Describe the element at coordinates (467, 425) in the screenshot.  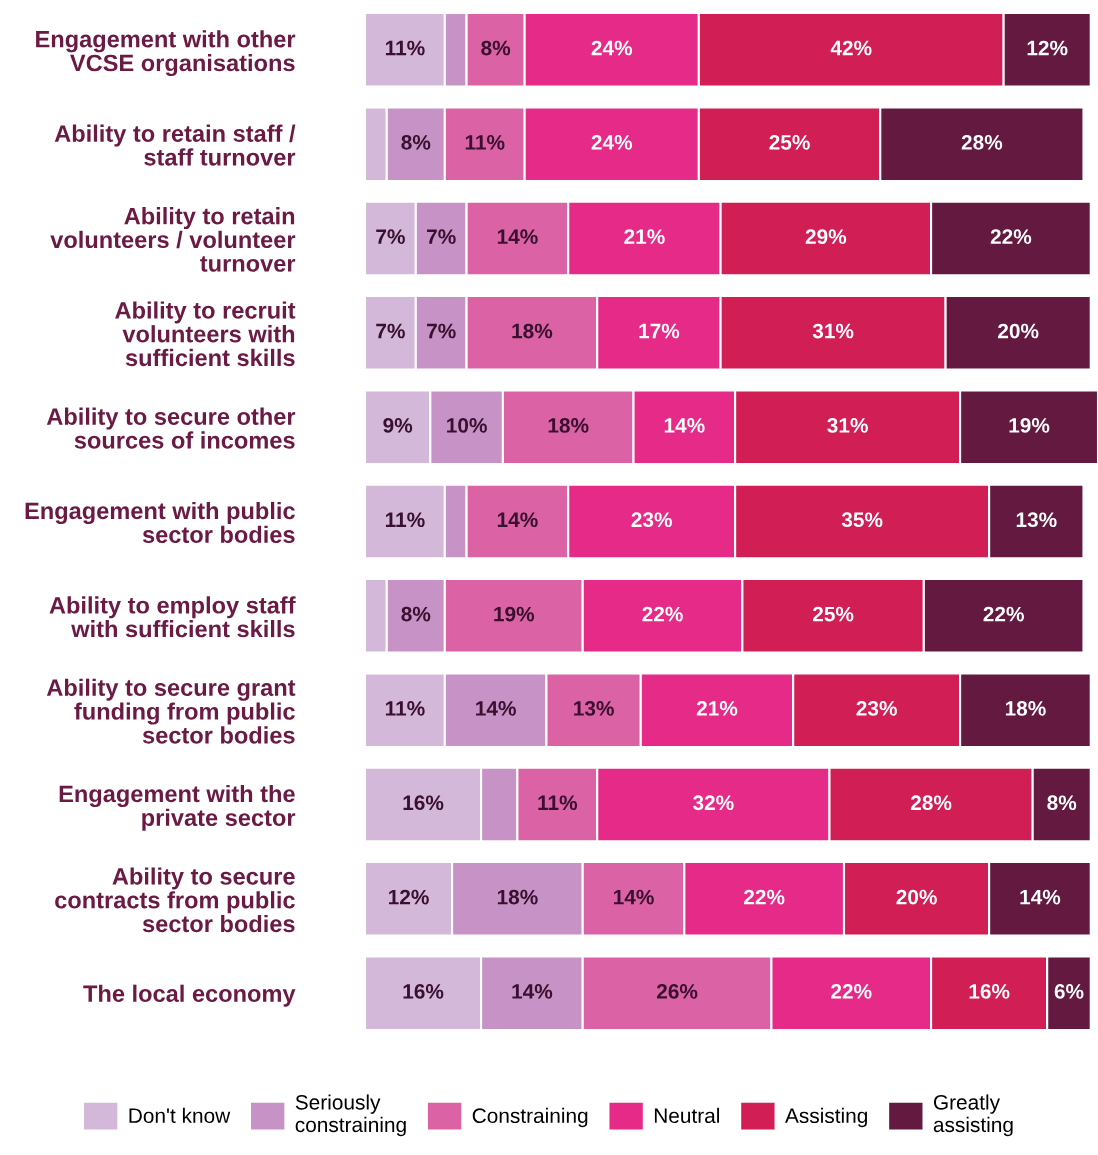
I see `data-label: 10%` at that location.